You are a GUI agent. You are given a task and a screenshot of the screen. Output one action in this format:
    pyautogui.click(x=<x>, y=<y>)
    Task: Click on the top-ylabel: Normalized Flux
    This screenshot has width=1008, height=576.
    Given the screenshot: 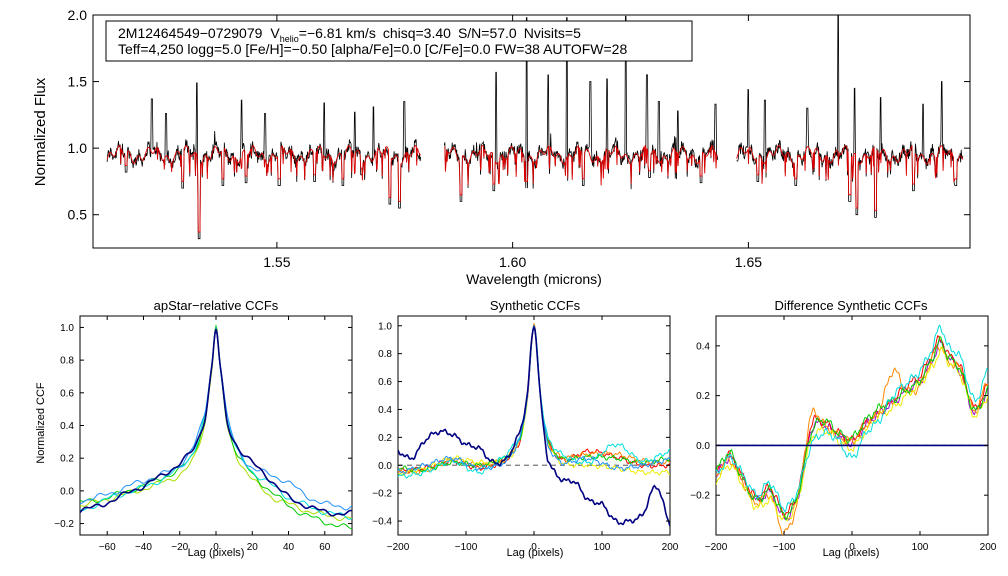 What is the action you would take?
    pyautogui.click(x=40, y=131)
    